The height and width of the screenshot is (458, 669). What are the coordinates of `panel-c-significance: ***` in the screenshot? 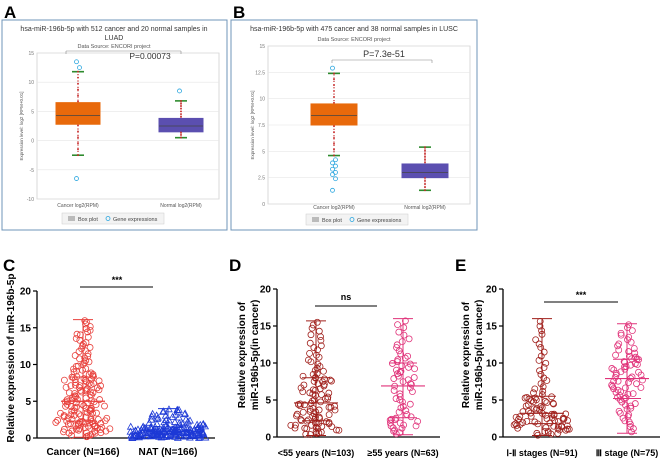 It's located at (117, 280).